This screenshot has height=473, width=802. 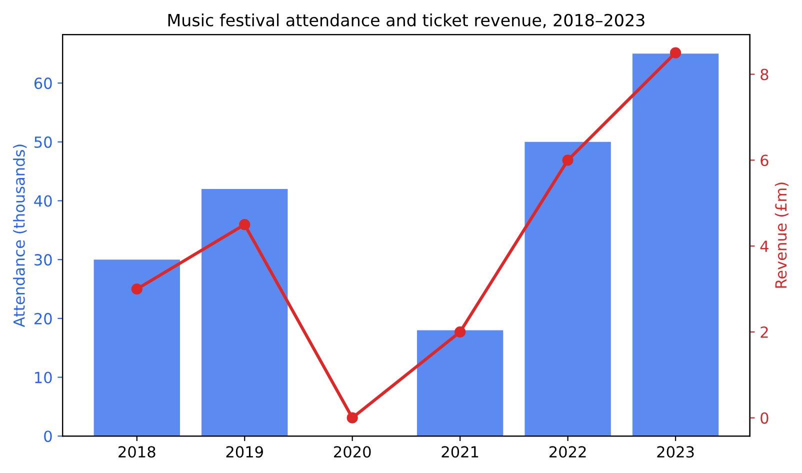 What do you see at coordinates (764, 160) in the screenshot?
I see `y2-tick-label: 6` at bounding box center [764, 160].